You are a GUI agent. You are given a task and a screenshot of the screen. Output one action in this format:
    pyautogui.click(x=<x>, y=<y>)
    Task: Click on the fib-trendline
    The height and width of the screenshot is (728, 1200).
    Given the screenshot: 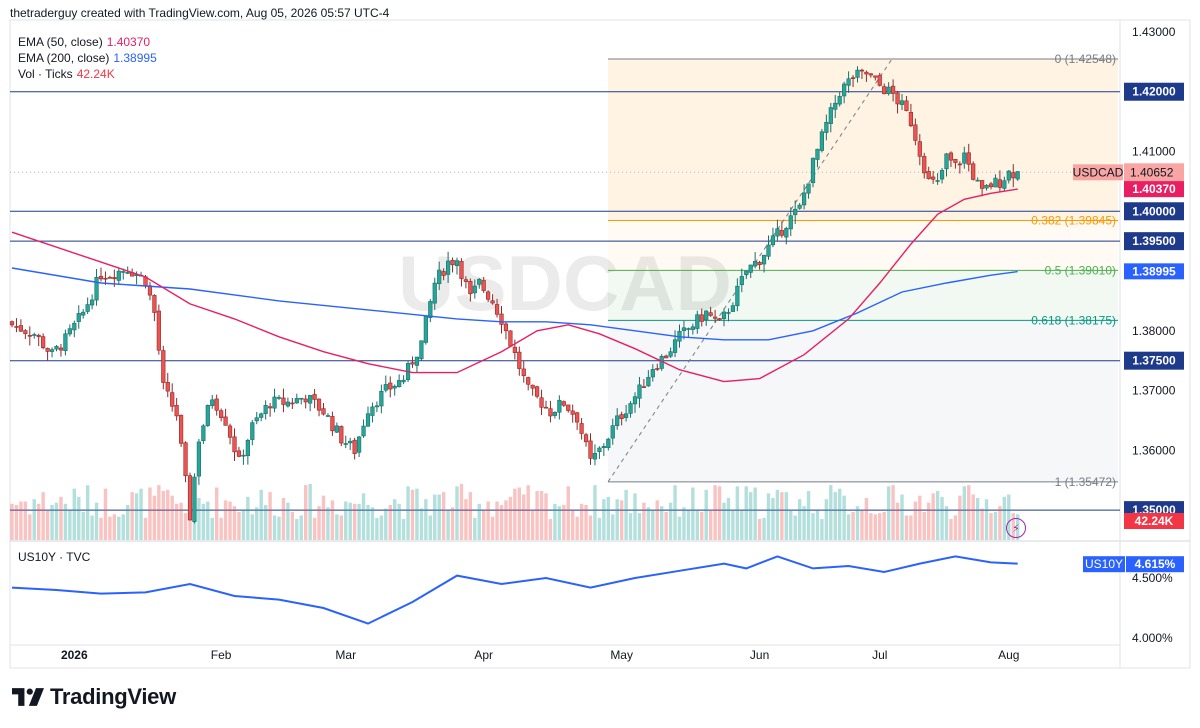 What is the action you would take?
    pyautogui.click(x=750, y=270)
    